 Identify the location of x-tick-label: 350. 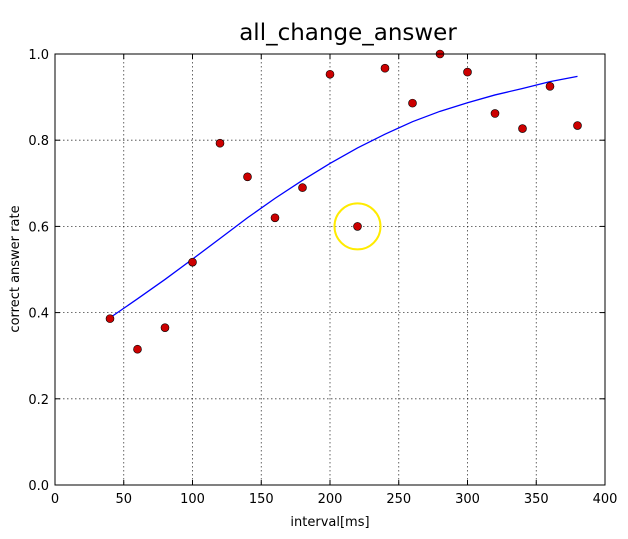
(536, 499).